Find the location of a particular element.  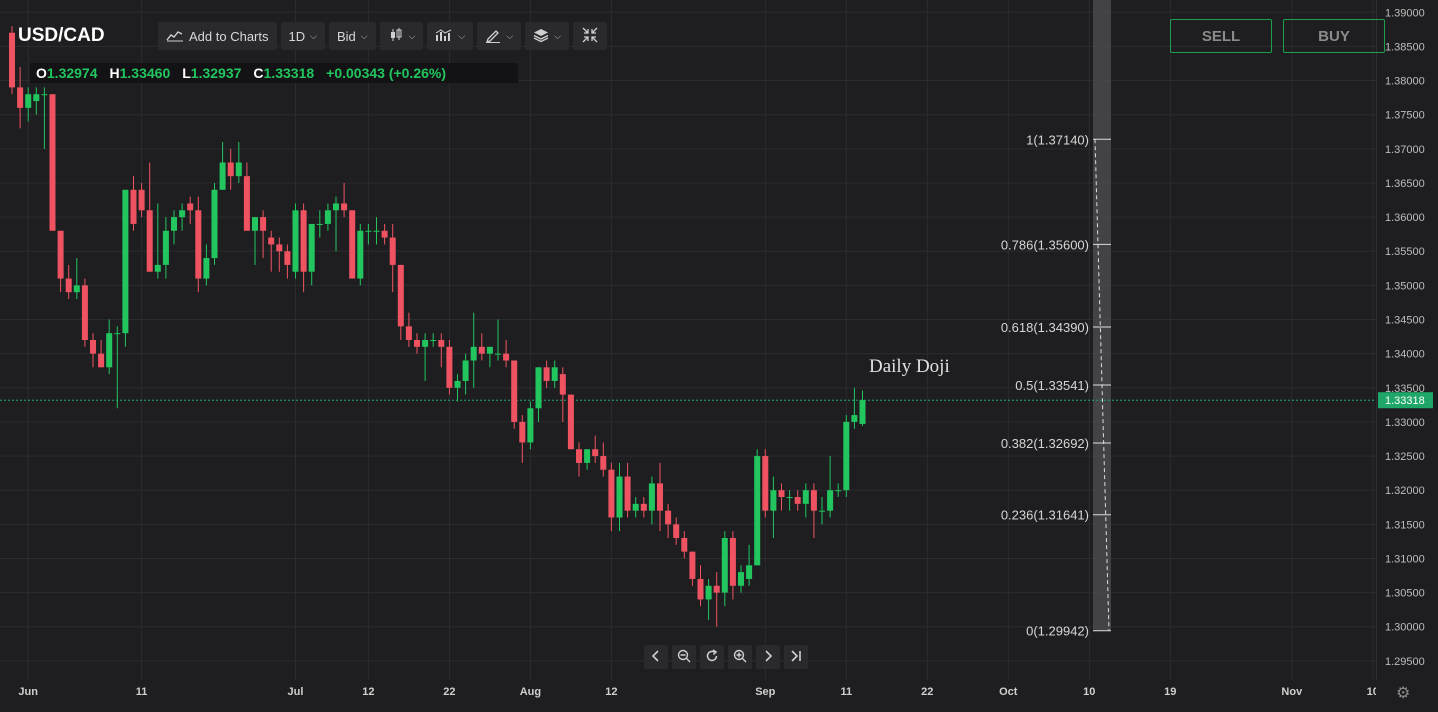

time-tick-label: Jun is located at coordinates (28, 692).